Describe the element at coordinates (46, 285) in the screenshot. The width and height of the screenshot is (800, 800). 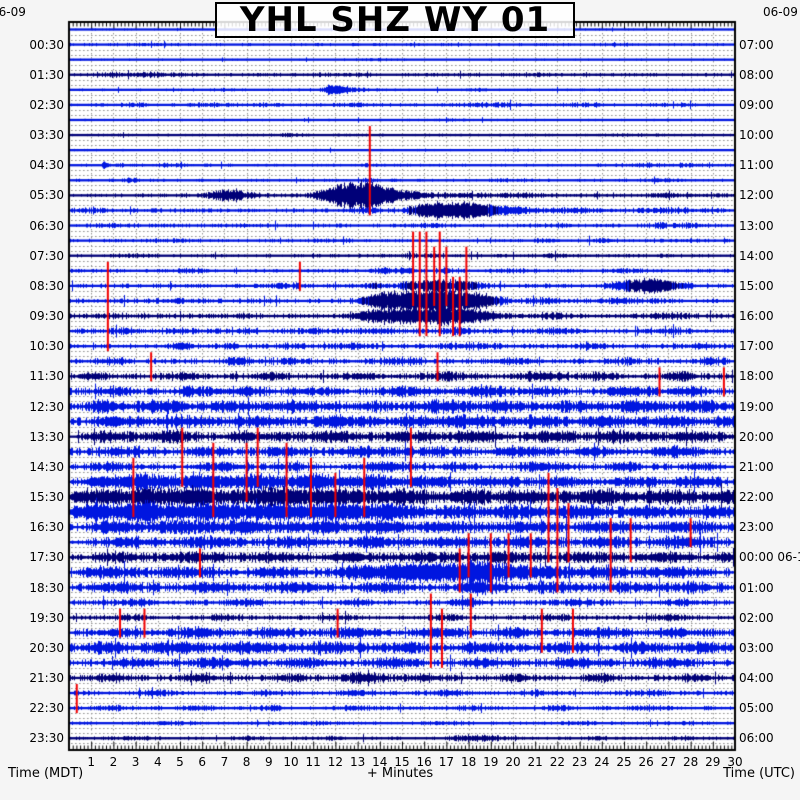
I see `left-time-label: 08:30` at that location.